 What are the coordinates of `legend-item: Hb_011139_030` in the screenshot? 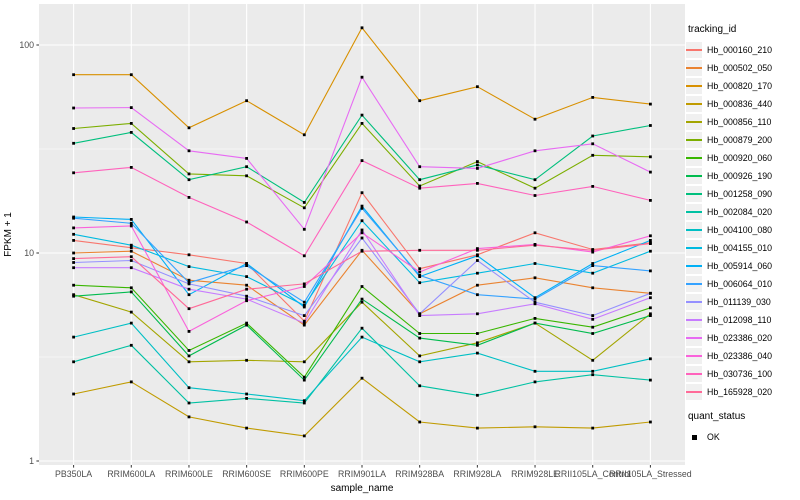 It's located at (742, 302).